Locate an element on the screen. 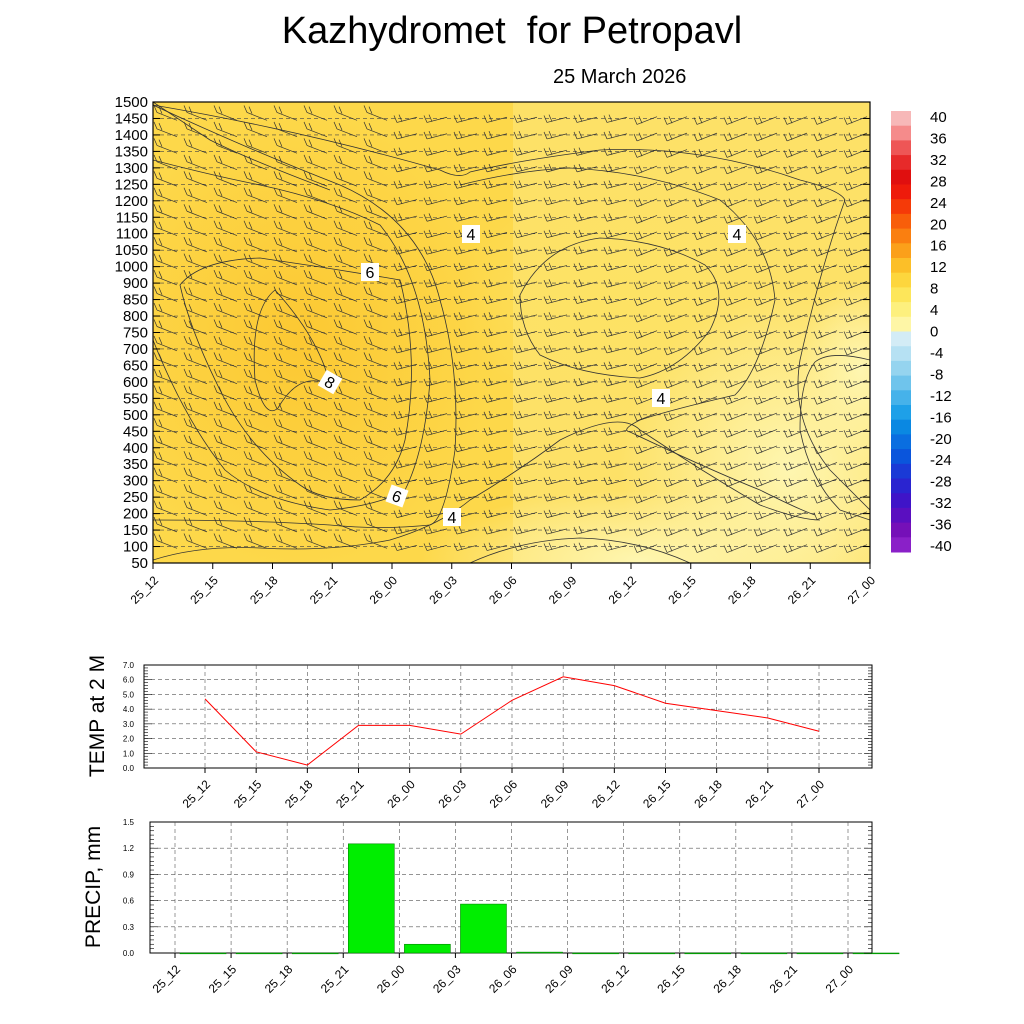  temp-y-tick-label: 3.0 is located at coordinates (129, 724).